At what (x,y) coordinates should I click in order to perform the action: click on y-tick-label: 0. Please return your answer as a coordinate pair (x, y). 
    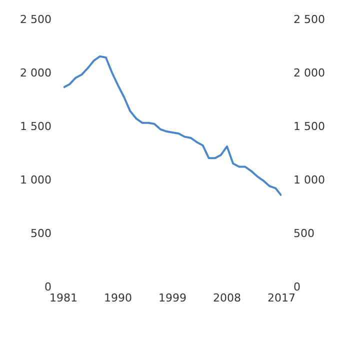
    Looking at the image, I should click on (48, 287).